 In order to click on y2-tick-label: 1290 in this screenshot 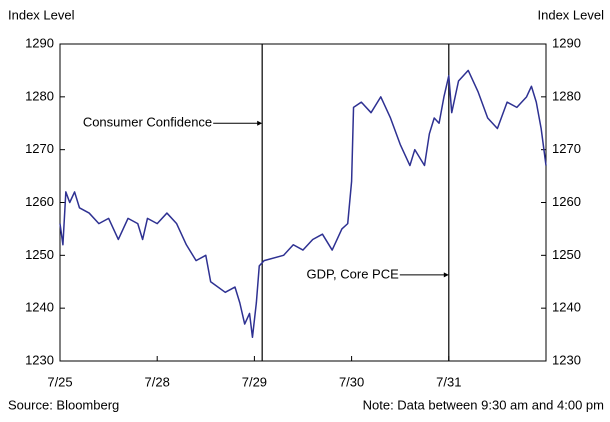, I will do `click(566, 42)`.